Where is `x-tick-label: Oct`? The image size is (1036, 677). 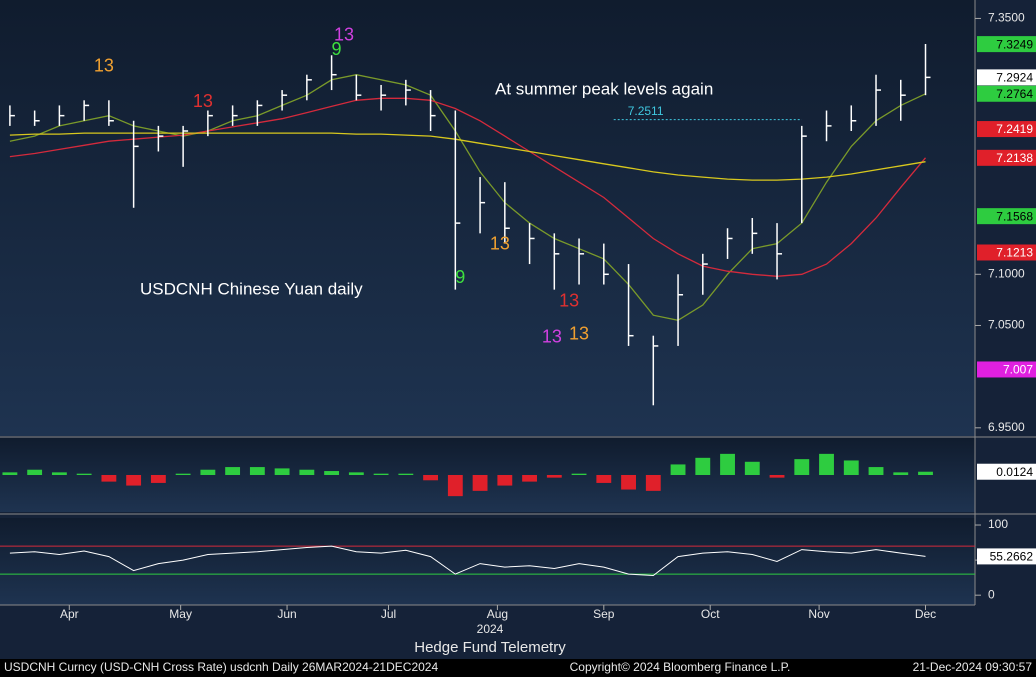
x-tick-label: Oct is located at coordinates (710, 614).